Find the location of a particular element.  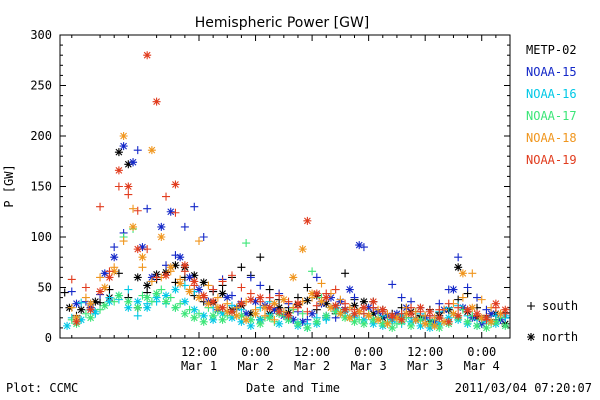

y-axis-label: P [GW] is located at coordinates (9, 185).